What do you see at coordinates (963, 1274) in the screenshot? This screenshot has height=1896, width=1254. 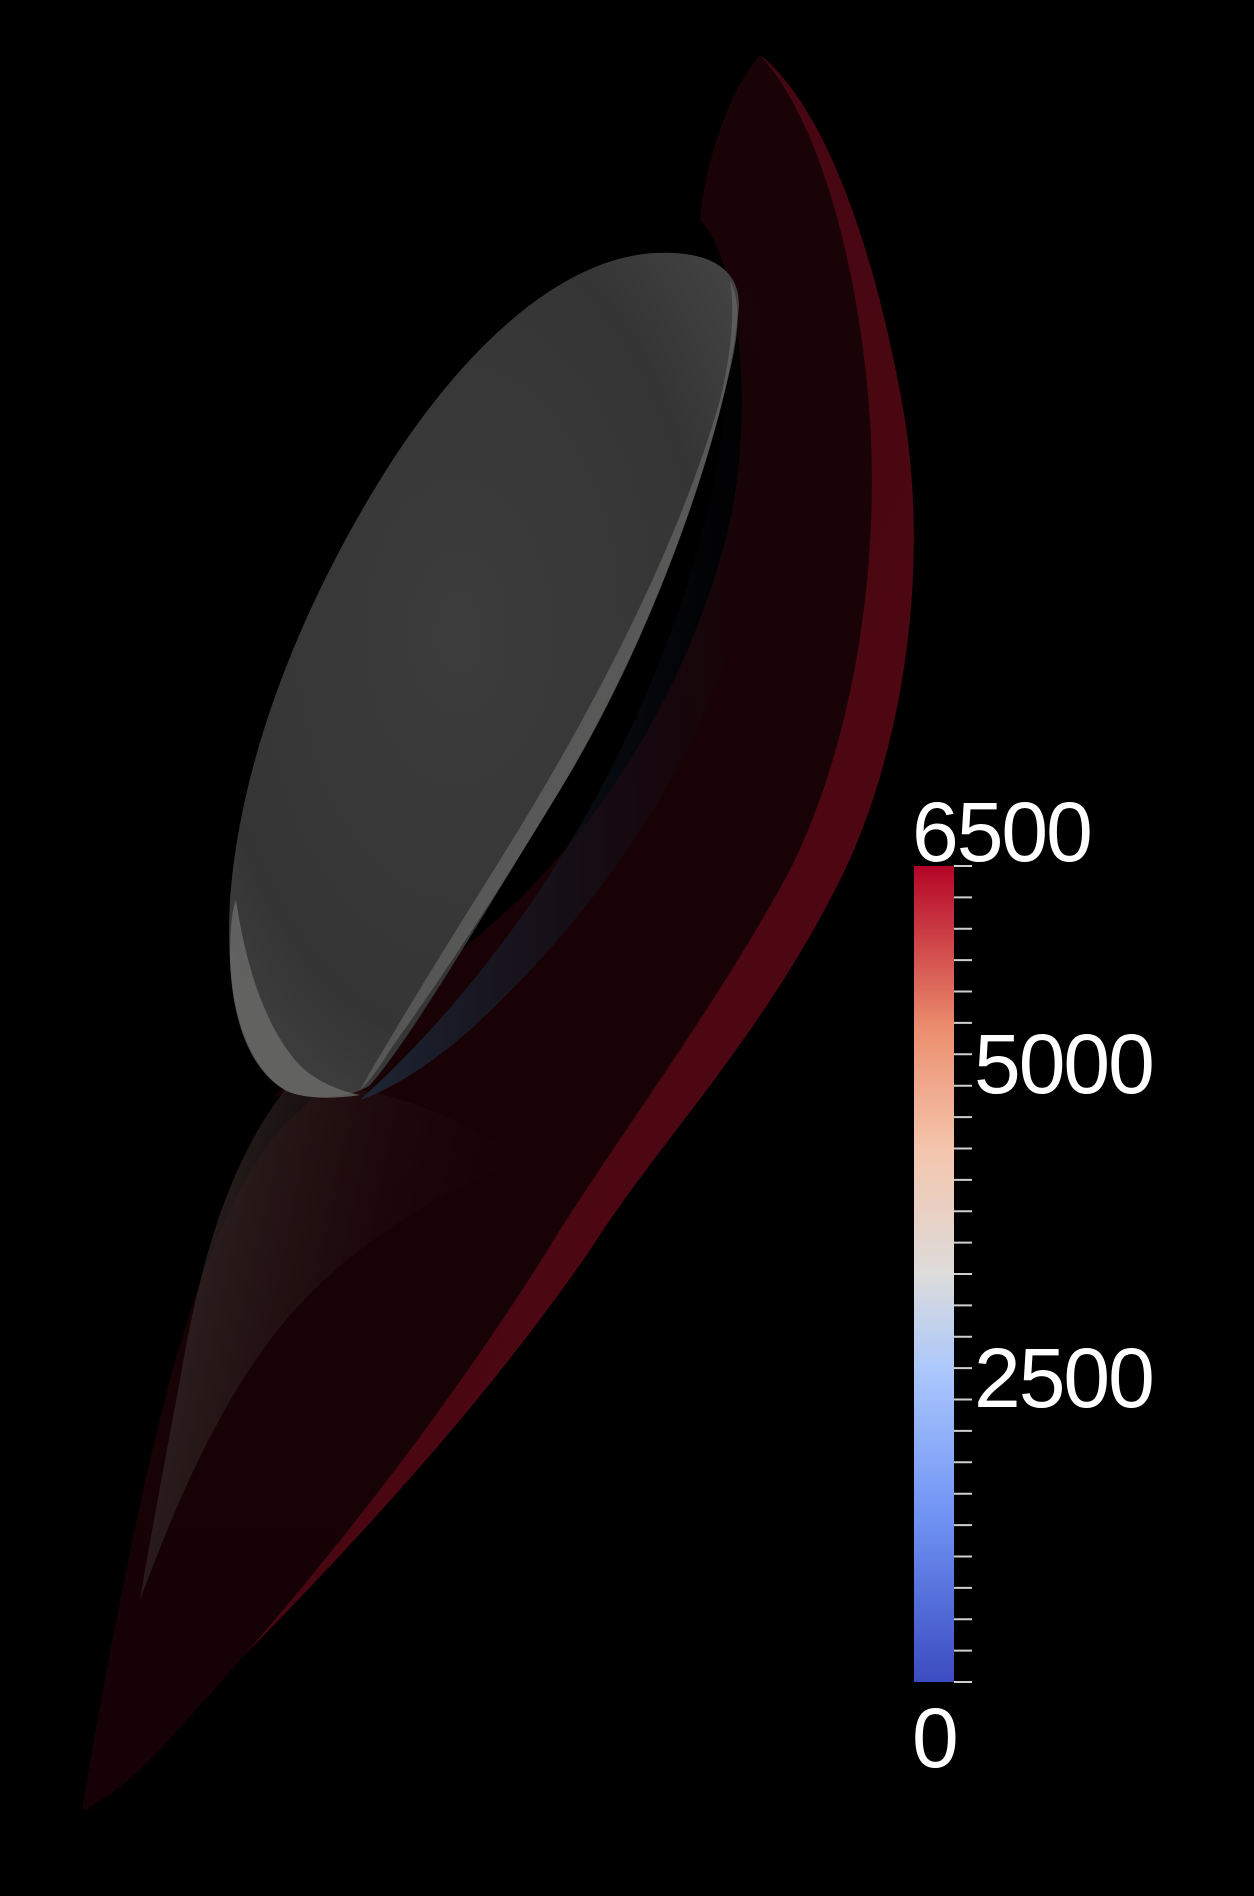 I see `colorbar-ticks` at bounding box center [963, 1274].